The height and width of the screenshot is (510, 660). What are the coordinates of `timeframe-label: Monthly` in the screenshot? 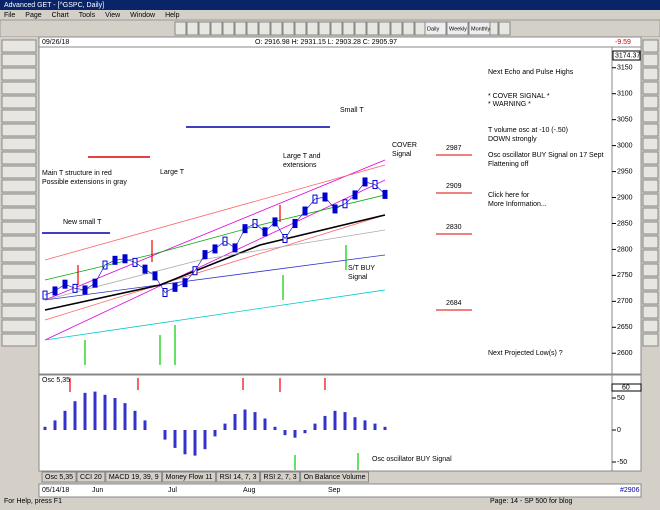 It's located at (481, 29).